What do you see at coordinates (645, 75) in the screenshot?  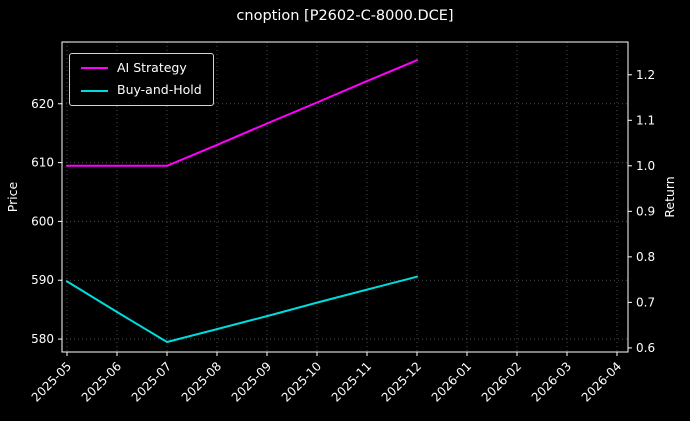 I see `y-right-tick-label: 1.2` at bounding box center [645, 75].